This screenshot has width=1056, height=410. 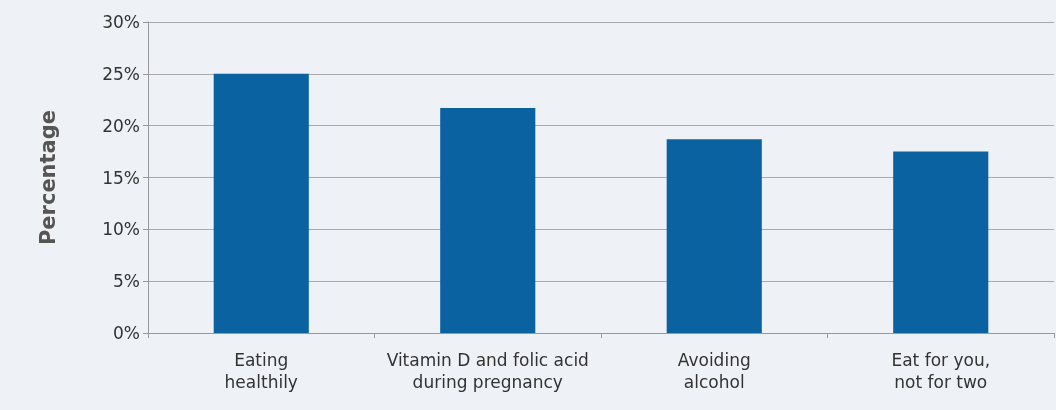 I want to click on y-tick-label: 30%, so click(x=121, y=22).